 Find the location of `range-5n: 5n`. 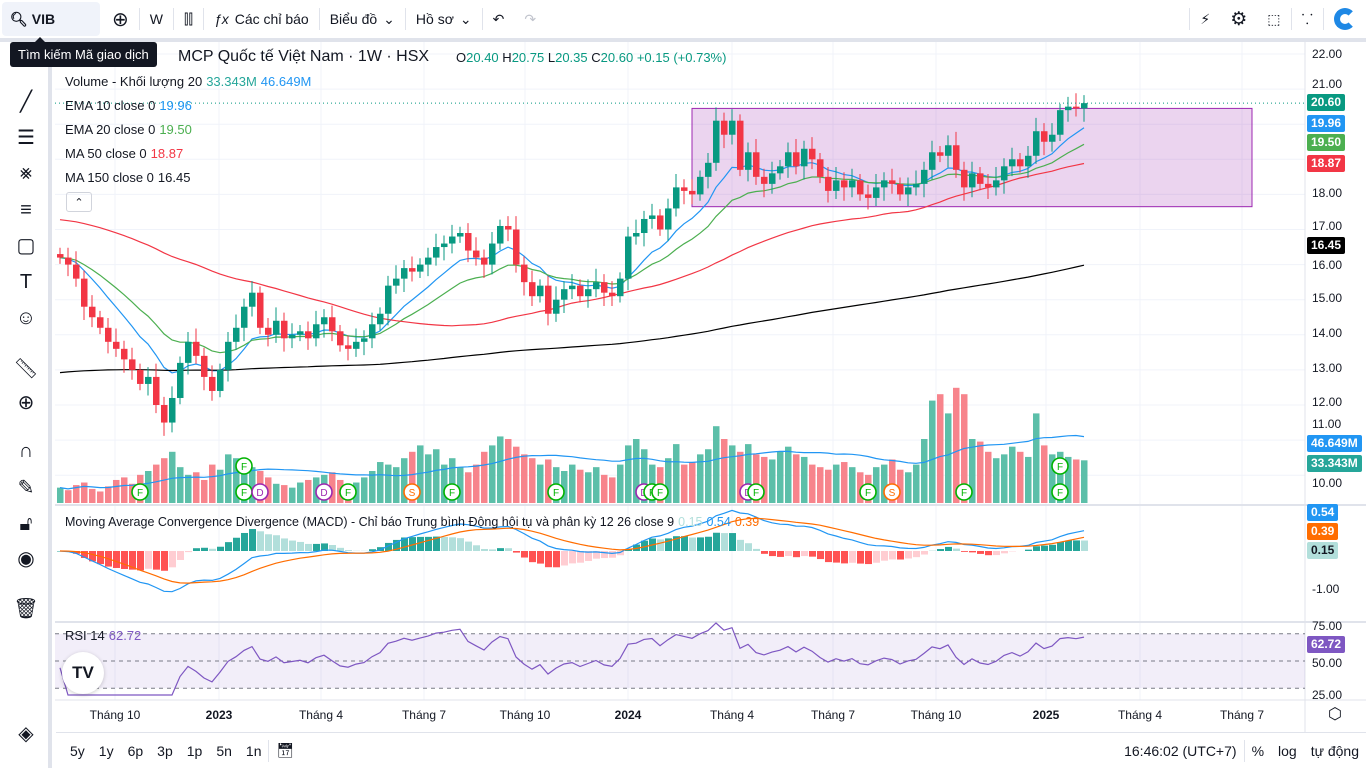

range-5n: 5n is located at coordinates (224, 750).